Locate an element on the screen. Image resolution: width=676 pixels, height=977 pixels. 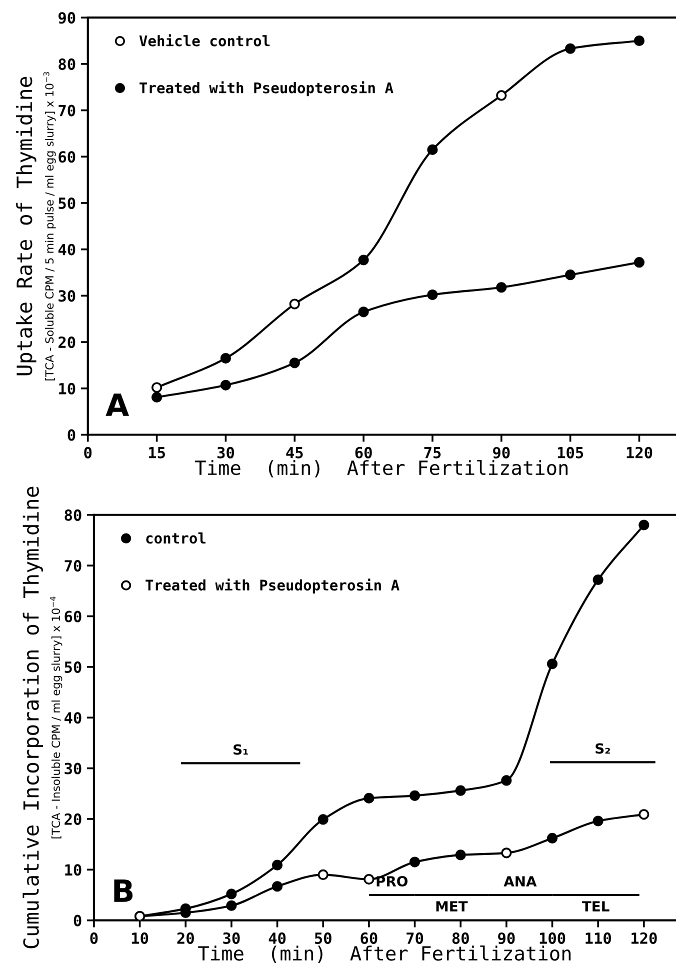
x-tick-label: 20 is located at coordinates (185, 938).